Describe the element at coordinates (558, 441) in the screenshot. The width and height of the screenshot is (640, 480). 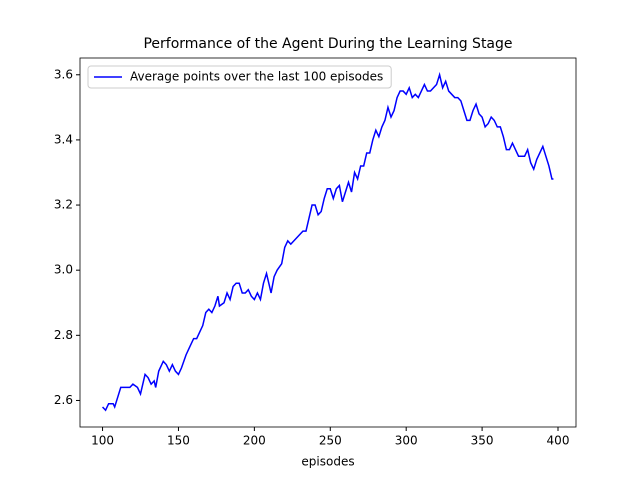
I see `x-tick-label: 400` at that location.